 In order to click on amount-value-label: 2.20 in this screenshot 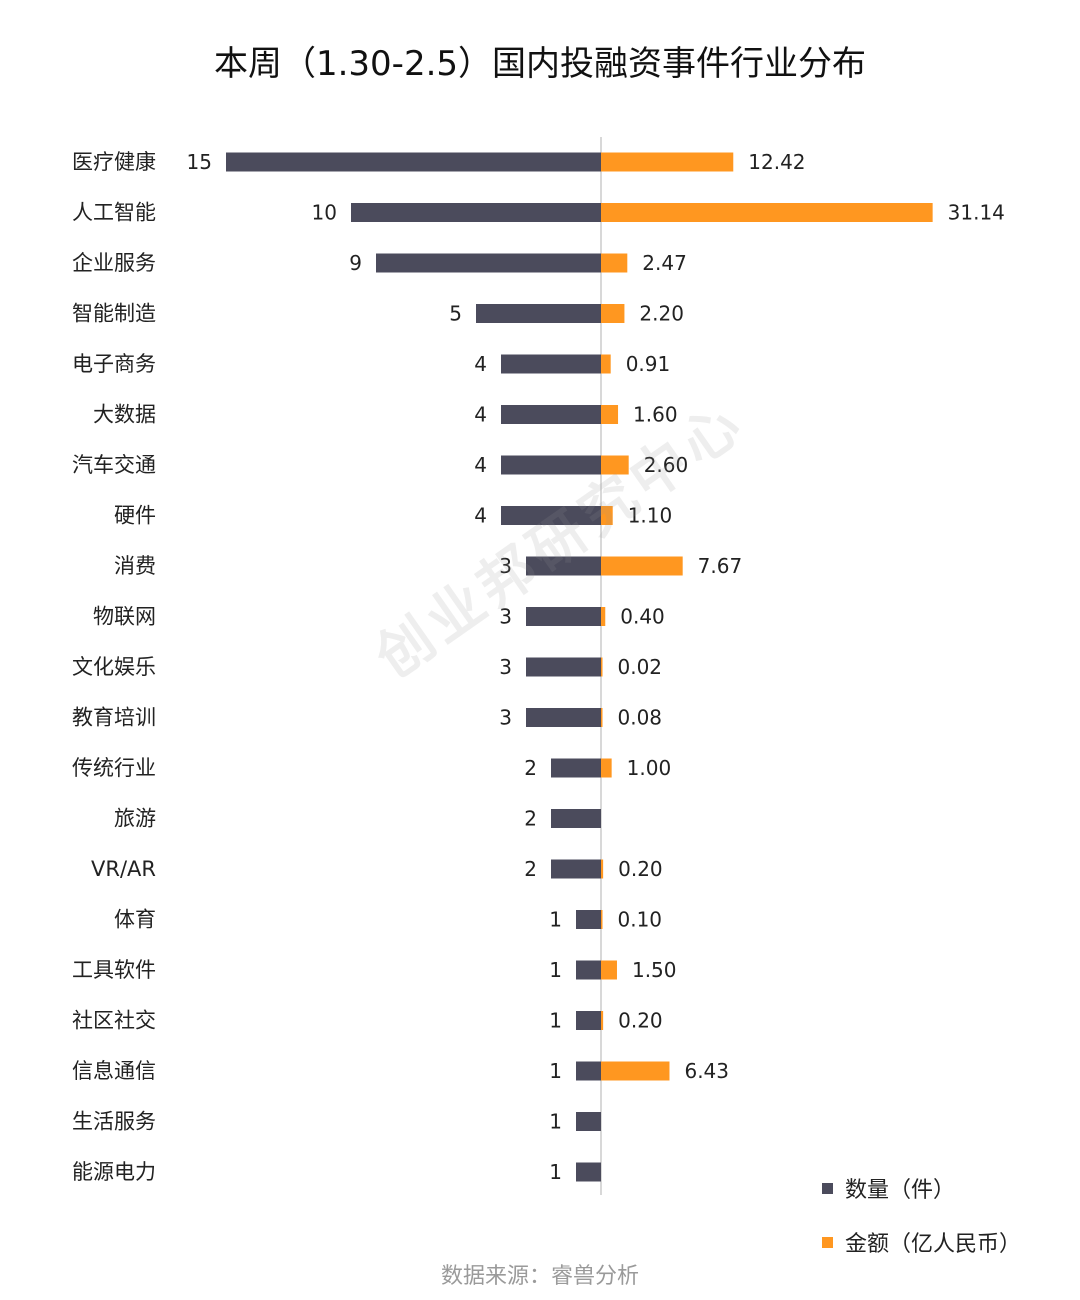, I will do `click(661, 314)`.